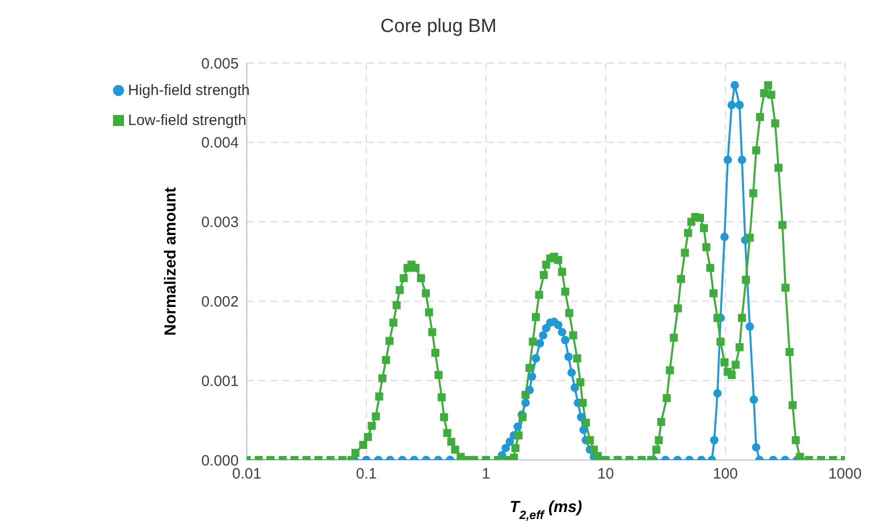  Describe the element at coordinates (546, 510) in the screenshot. I see `x-axis-title: T$_{2,eff}$ (ms)` at that location.